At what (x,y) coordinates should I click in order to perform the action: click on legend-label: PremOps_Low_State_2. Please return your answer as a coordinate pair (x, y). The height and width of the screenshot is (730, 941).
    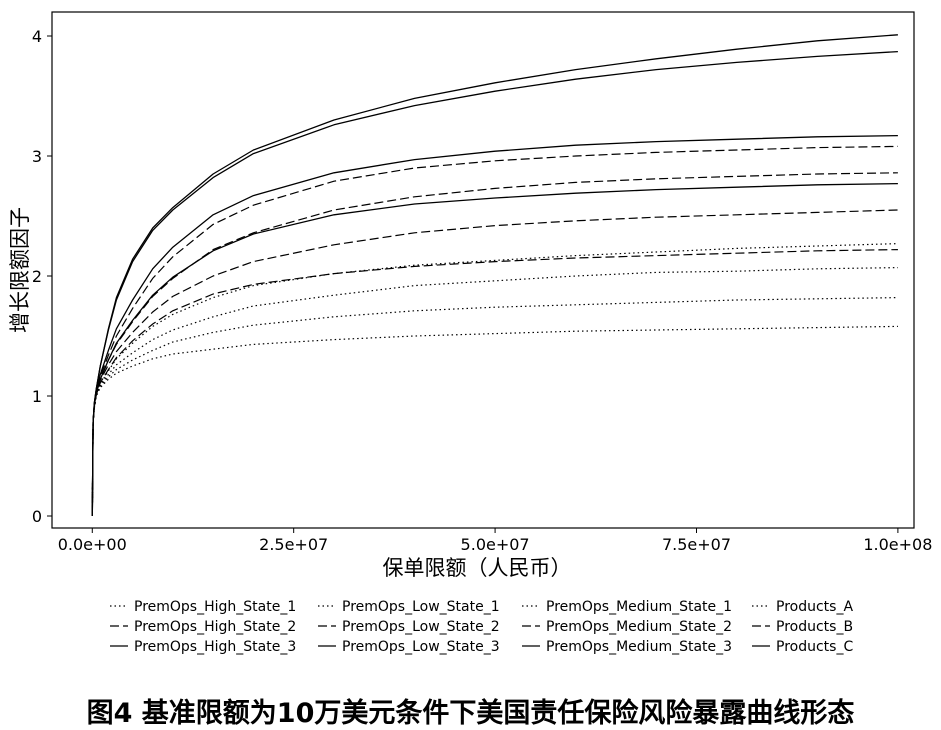
    Looking at the image, I should click on (421, 627).